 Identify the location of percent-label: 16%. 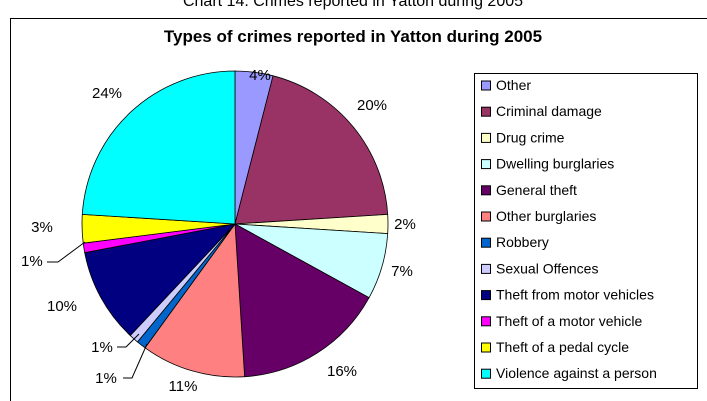
(342, 371).